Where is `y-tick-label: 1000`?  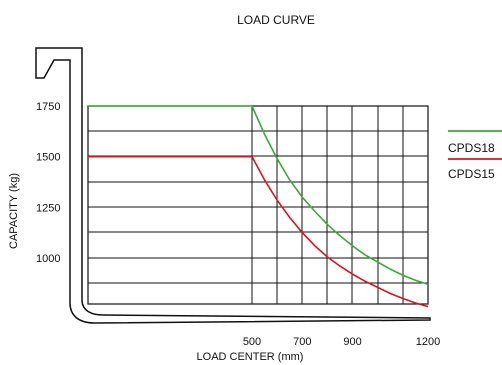 y-tick-label: 1000 is located at coordinates (48, 259).